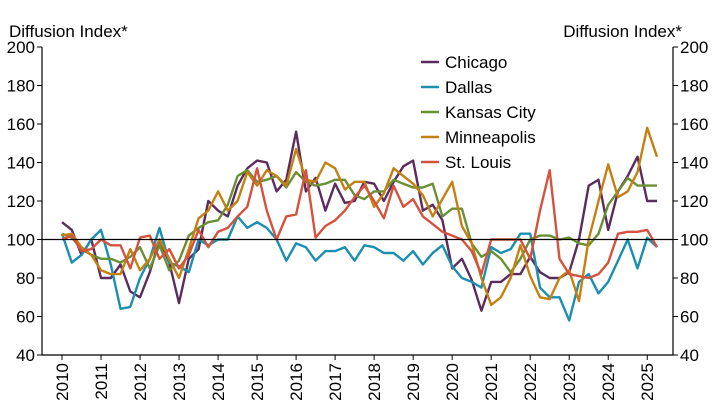 This screenshot has height=417, width=725. I want to click on y-tick-label-right: 120, so click(694, 201).